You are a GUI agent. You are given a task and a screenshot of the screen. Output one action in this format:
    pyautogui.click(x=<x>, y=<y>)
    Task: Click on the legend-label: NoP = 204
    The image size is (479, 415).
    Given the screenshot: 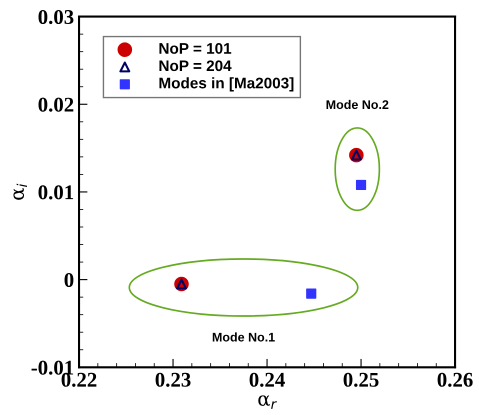 What is the action you would take?
    pyautogui.click(x=195, y=66)
    